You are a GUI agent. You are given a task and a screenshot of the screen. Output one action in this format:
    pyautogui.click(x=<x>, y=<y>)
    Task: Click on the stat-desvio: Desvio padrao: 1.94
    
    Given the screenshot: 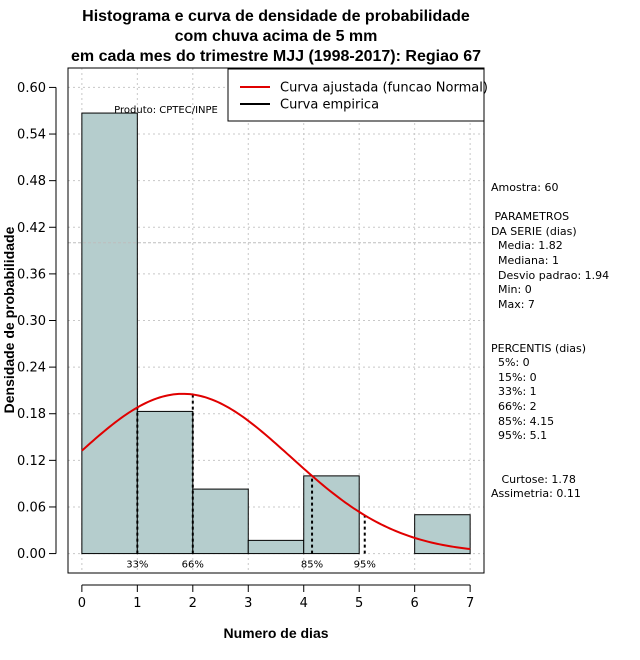 What is the action you would take?
    pyautogui.click(x=550, y=275)
    